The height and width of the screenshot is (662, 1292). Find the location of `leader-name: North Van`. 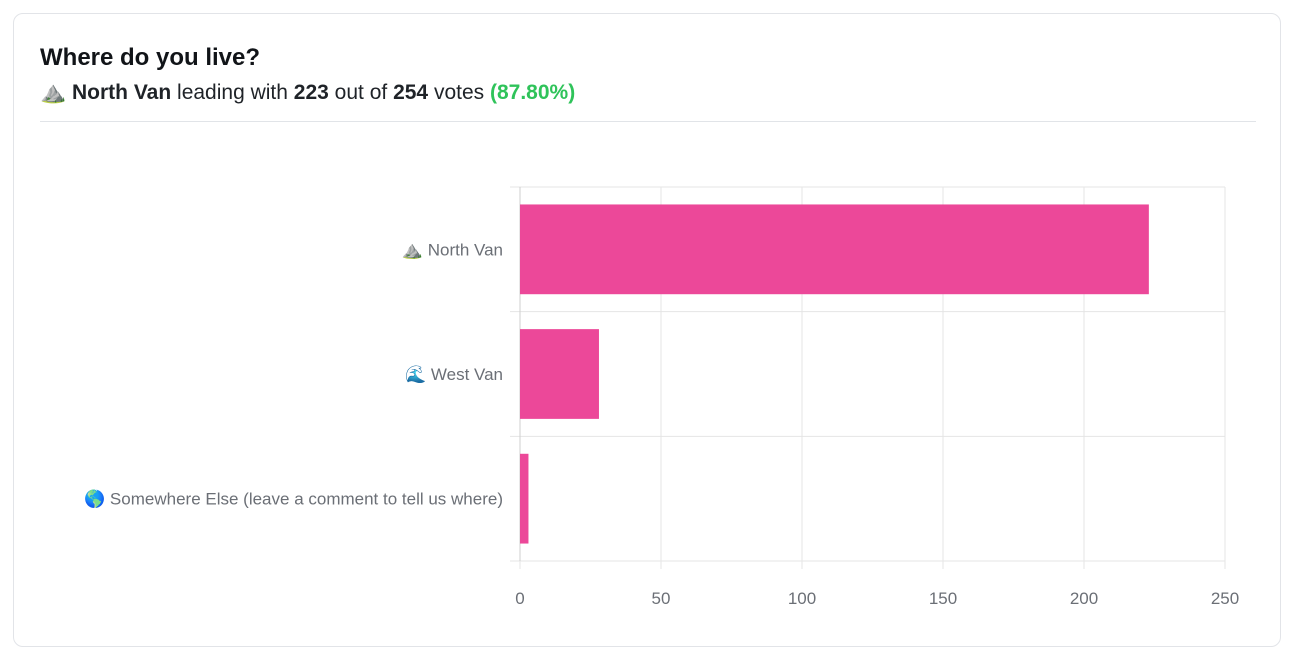

leader-name: North Van is located at coordinates (122, 92).